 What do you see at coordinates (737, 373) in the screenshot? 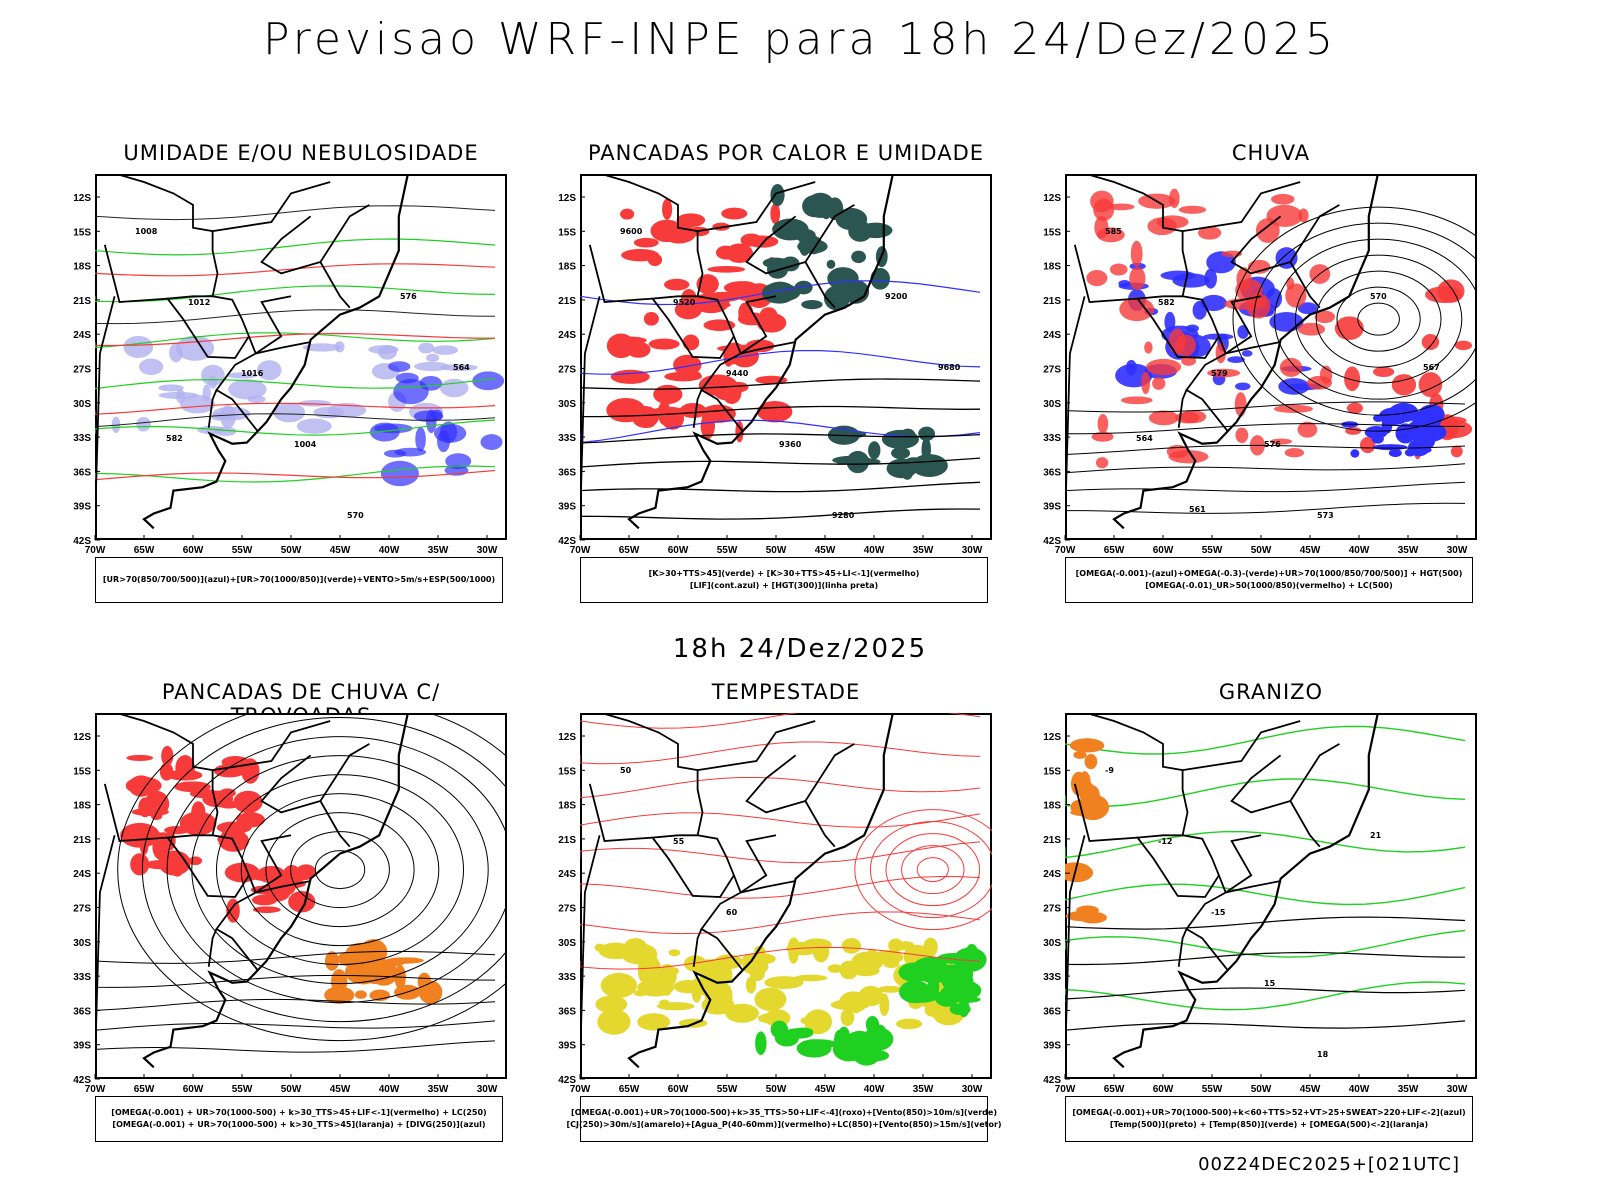
I see `contour-label: 9440` at bounding box center [737, 373].